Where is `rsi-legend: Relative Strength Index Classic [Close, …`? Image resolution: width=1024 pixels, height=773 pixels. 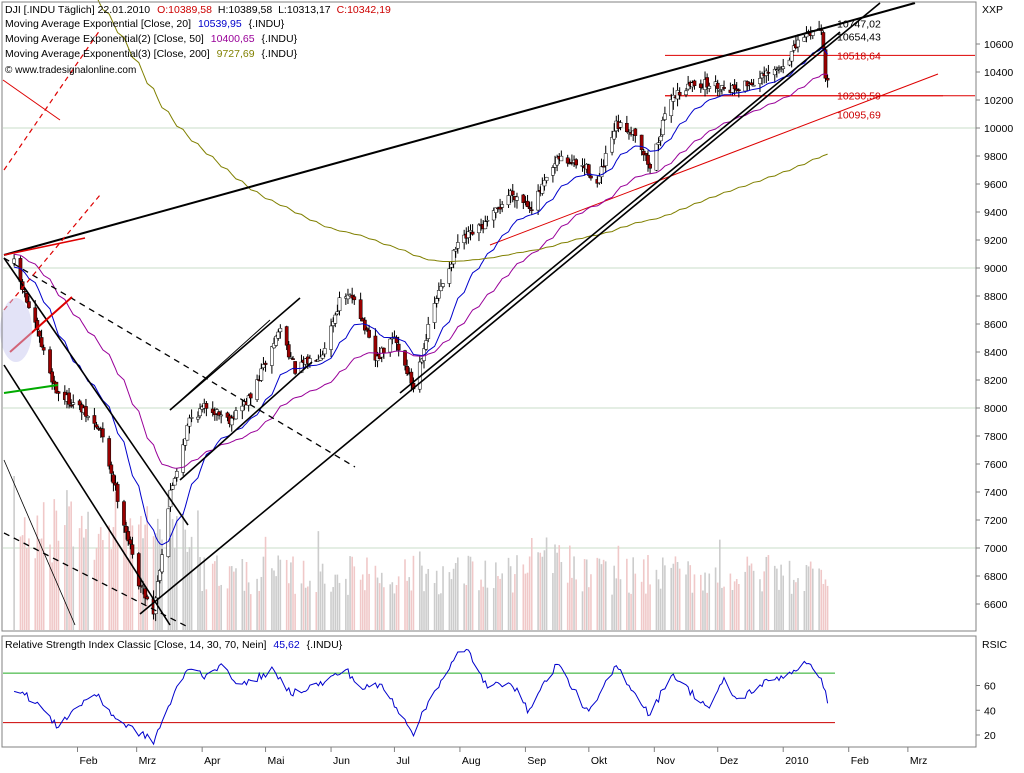 rsi-legend: Relative Strength Index Classic [Close, … is located at coordinates (174, 645).